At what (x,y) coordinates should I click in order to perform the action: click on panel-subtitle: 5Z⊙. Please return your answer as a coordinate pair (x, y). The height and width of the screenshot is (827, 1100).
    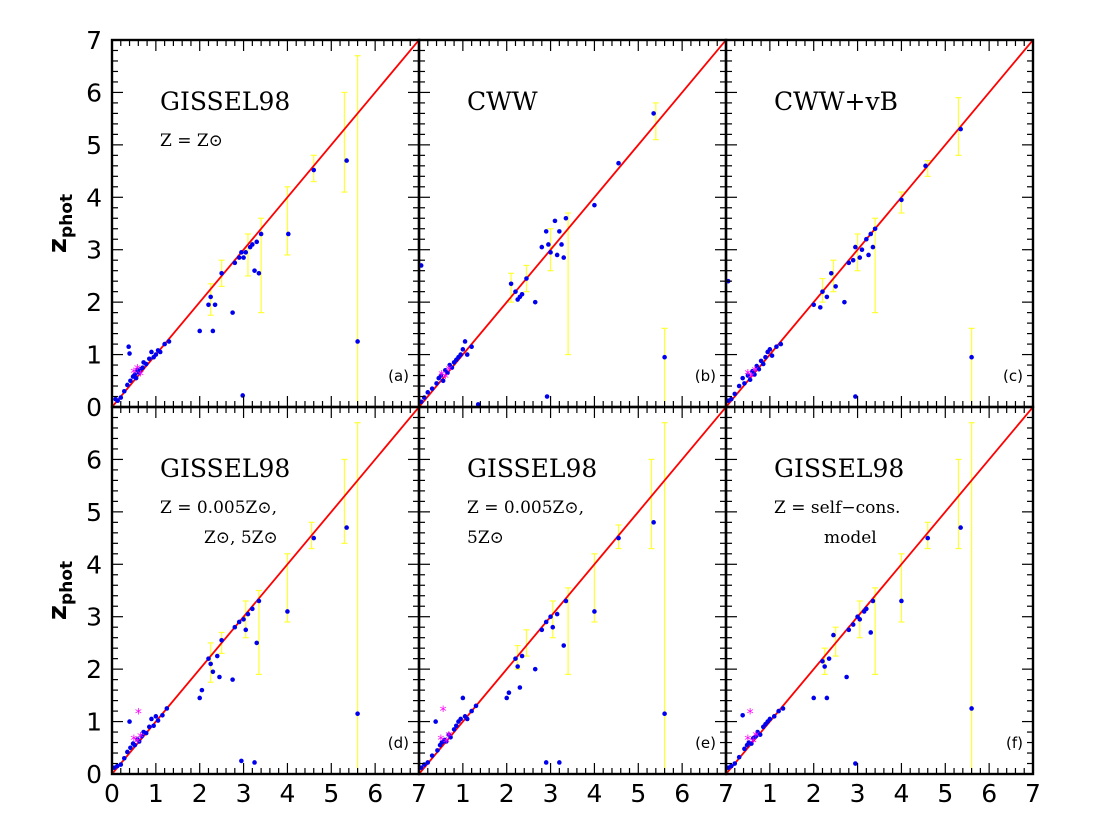
    Looking at the image, I should click on (485, 538).